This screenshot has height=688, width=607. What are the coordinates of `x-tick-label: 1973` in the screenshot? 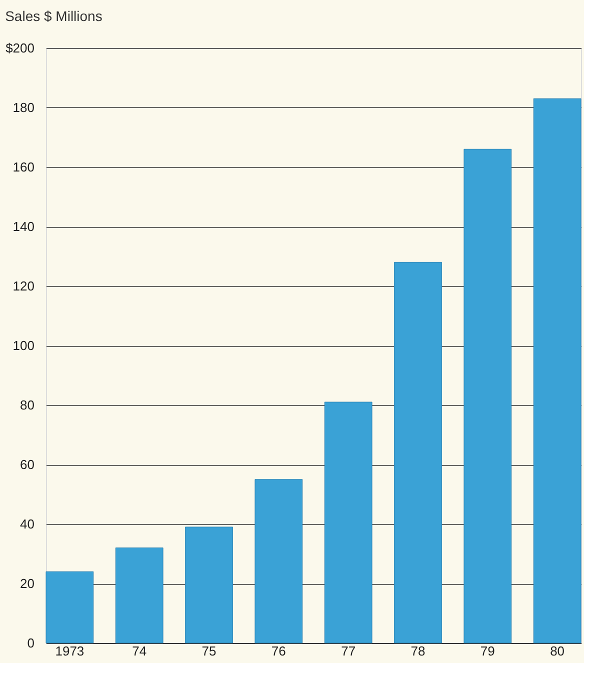 It's located at (69, 651).